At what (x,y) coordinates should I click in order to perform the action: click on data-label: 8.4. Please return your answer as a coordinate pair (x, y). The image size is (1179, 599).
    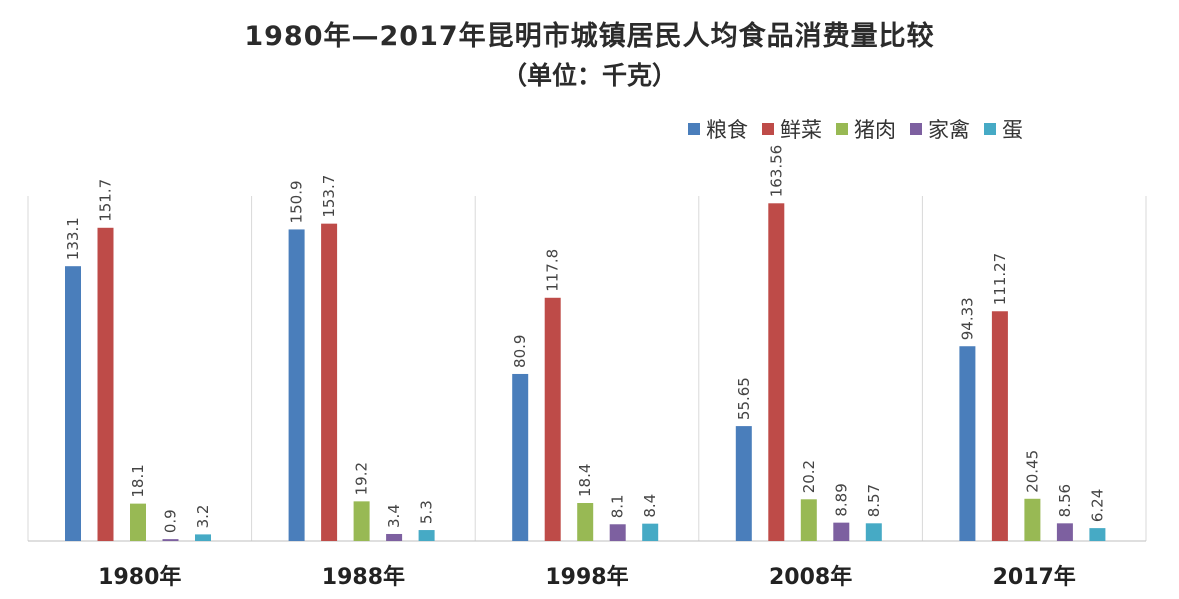
    Looking at the image, I should click on (650, 506).